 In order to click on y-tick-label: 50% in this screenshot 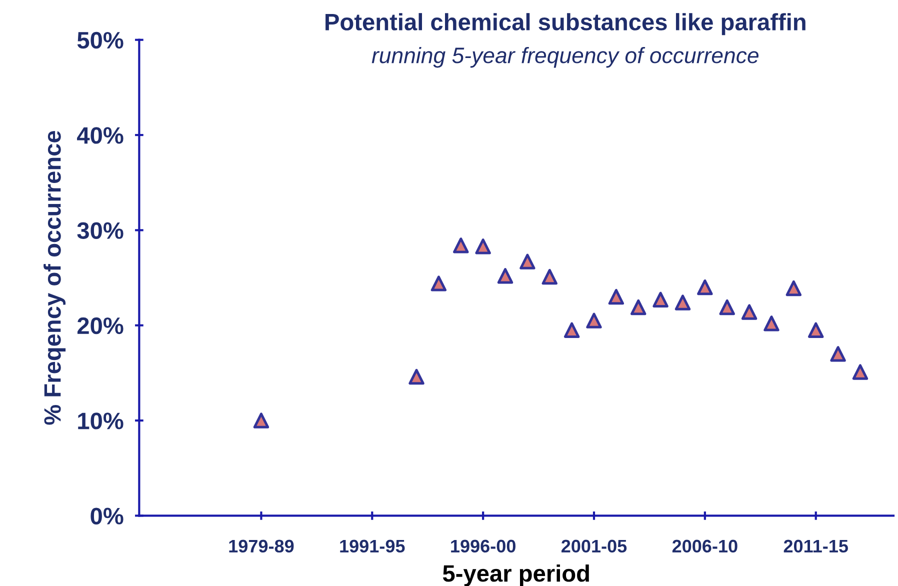, I will do `click(100, 40)`.